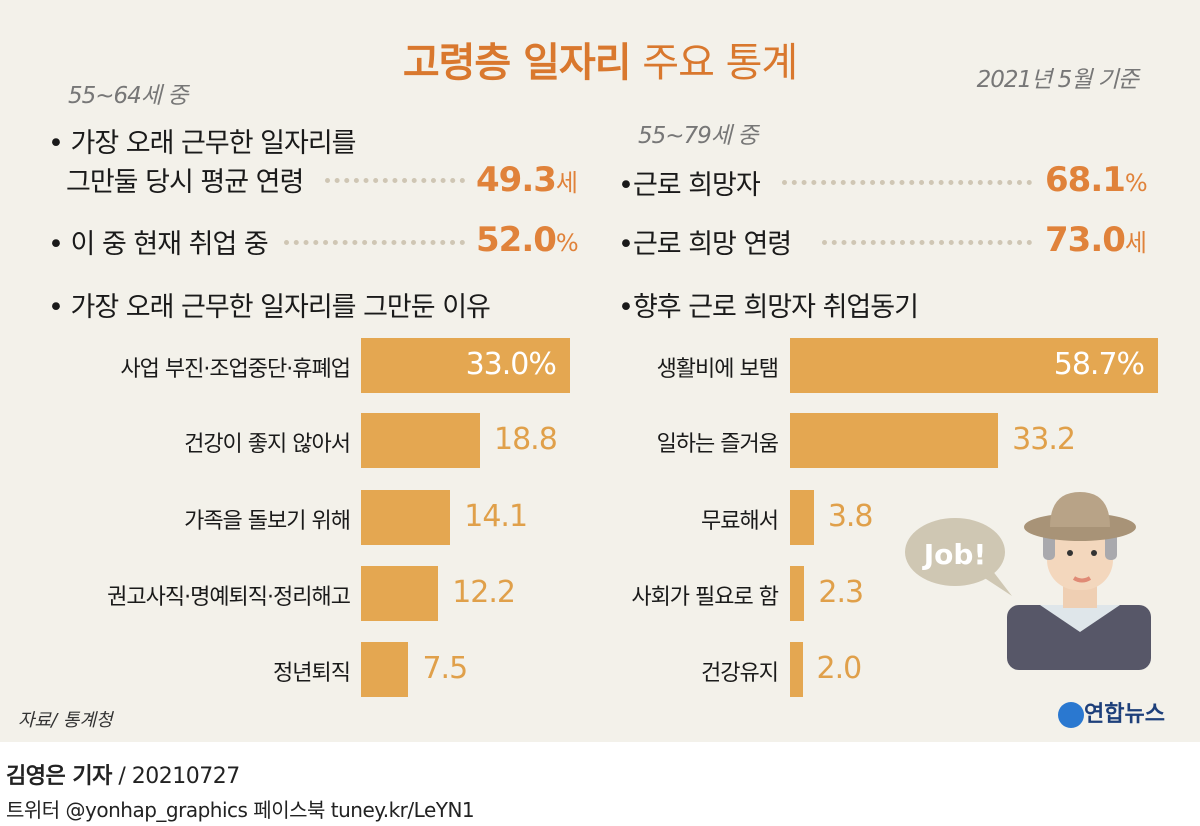 The width and height of the screenshot is (1200, 826). What do you see at coordinates (185, 182) in the screenshot?
I see `left-stat-1-label-2: 그만둘 당시 평균 연령` at bounding box center [185, 182].